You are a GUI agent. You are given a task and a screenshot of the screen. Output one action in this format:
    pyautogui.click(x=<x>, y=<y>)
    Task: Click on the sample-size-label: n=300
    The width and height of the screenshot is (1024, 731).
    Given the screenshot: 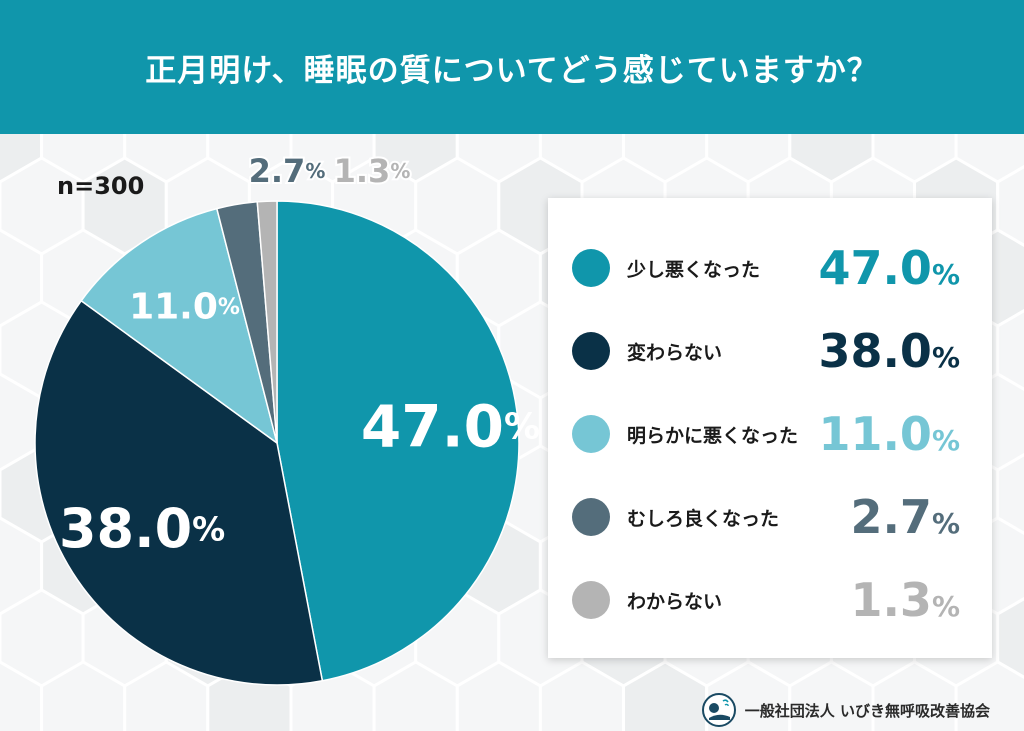 What is the action you would take?
    pyautogui.click(x=101, y=186)
    